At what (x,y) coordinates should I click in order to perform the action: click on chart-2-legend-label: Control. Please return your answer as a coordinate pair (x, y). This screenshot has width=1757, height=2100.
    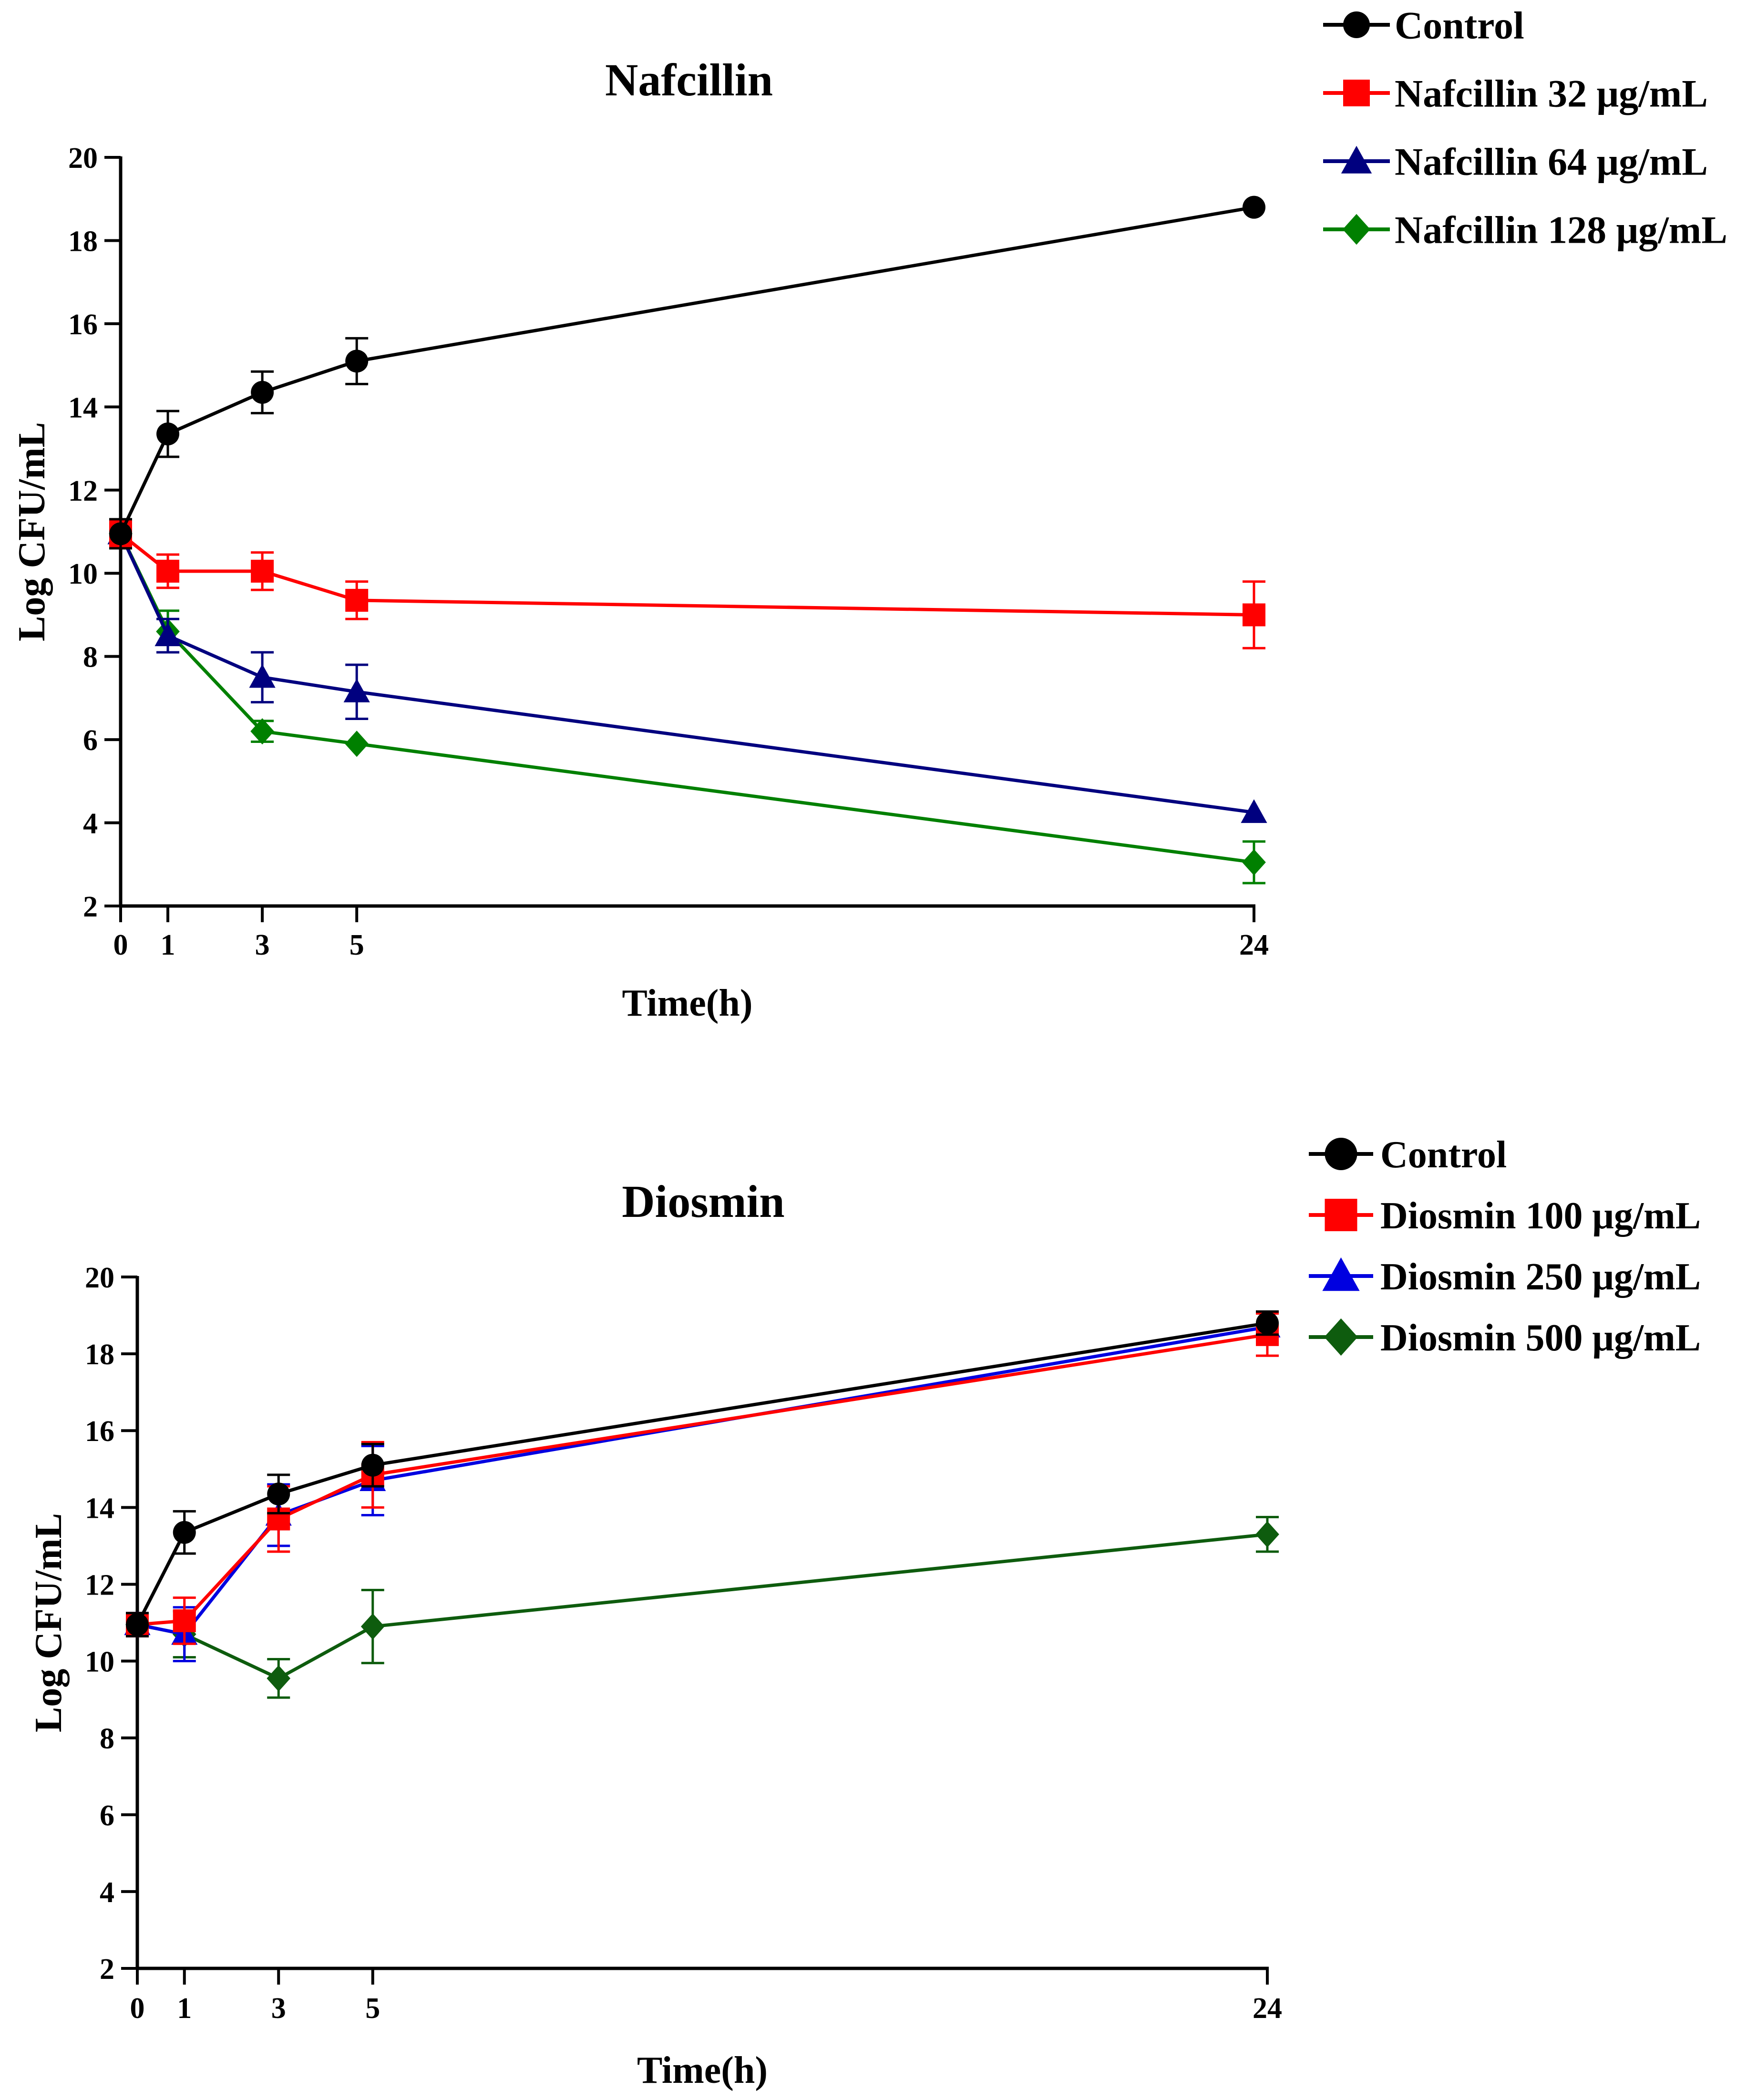
    Looking at the image, I should click on (1443, 1155).